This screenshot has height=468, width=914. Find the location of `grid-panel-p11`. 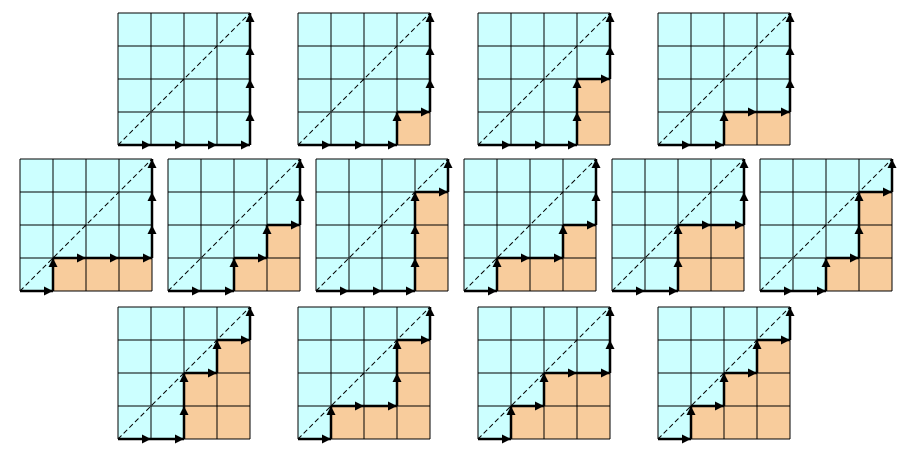

grid-panel-p11 is located at coordinates (186, 375).